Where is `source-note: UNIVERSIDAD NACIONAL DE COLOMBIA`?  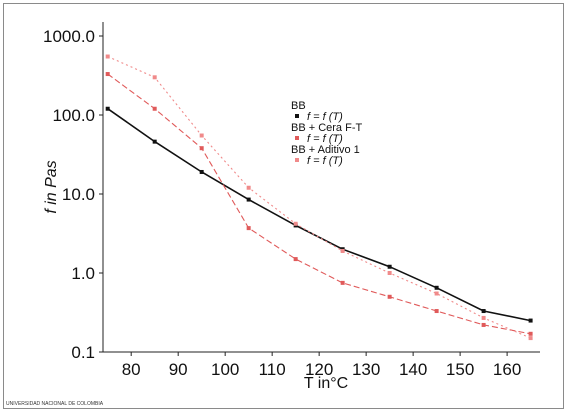 source-note: UNIVERSIDAD NACIONAL DE COLOMBIA is located at coordinates (55, 404).